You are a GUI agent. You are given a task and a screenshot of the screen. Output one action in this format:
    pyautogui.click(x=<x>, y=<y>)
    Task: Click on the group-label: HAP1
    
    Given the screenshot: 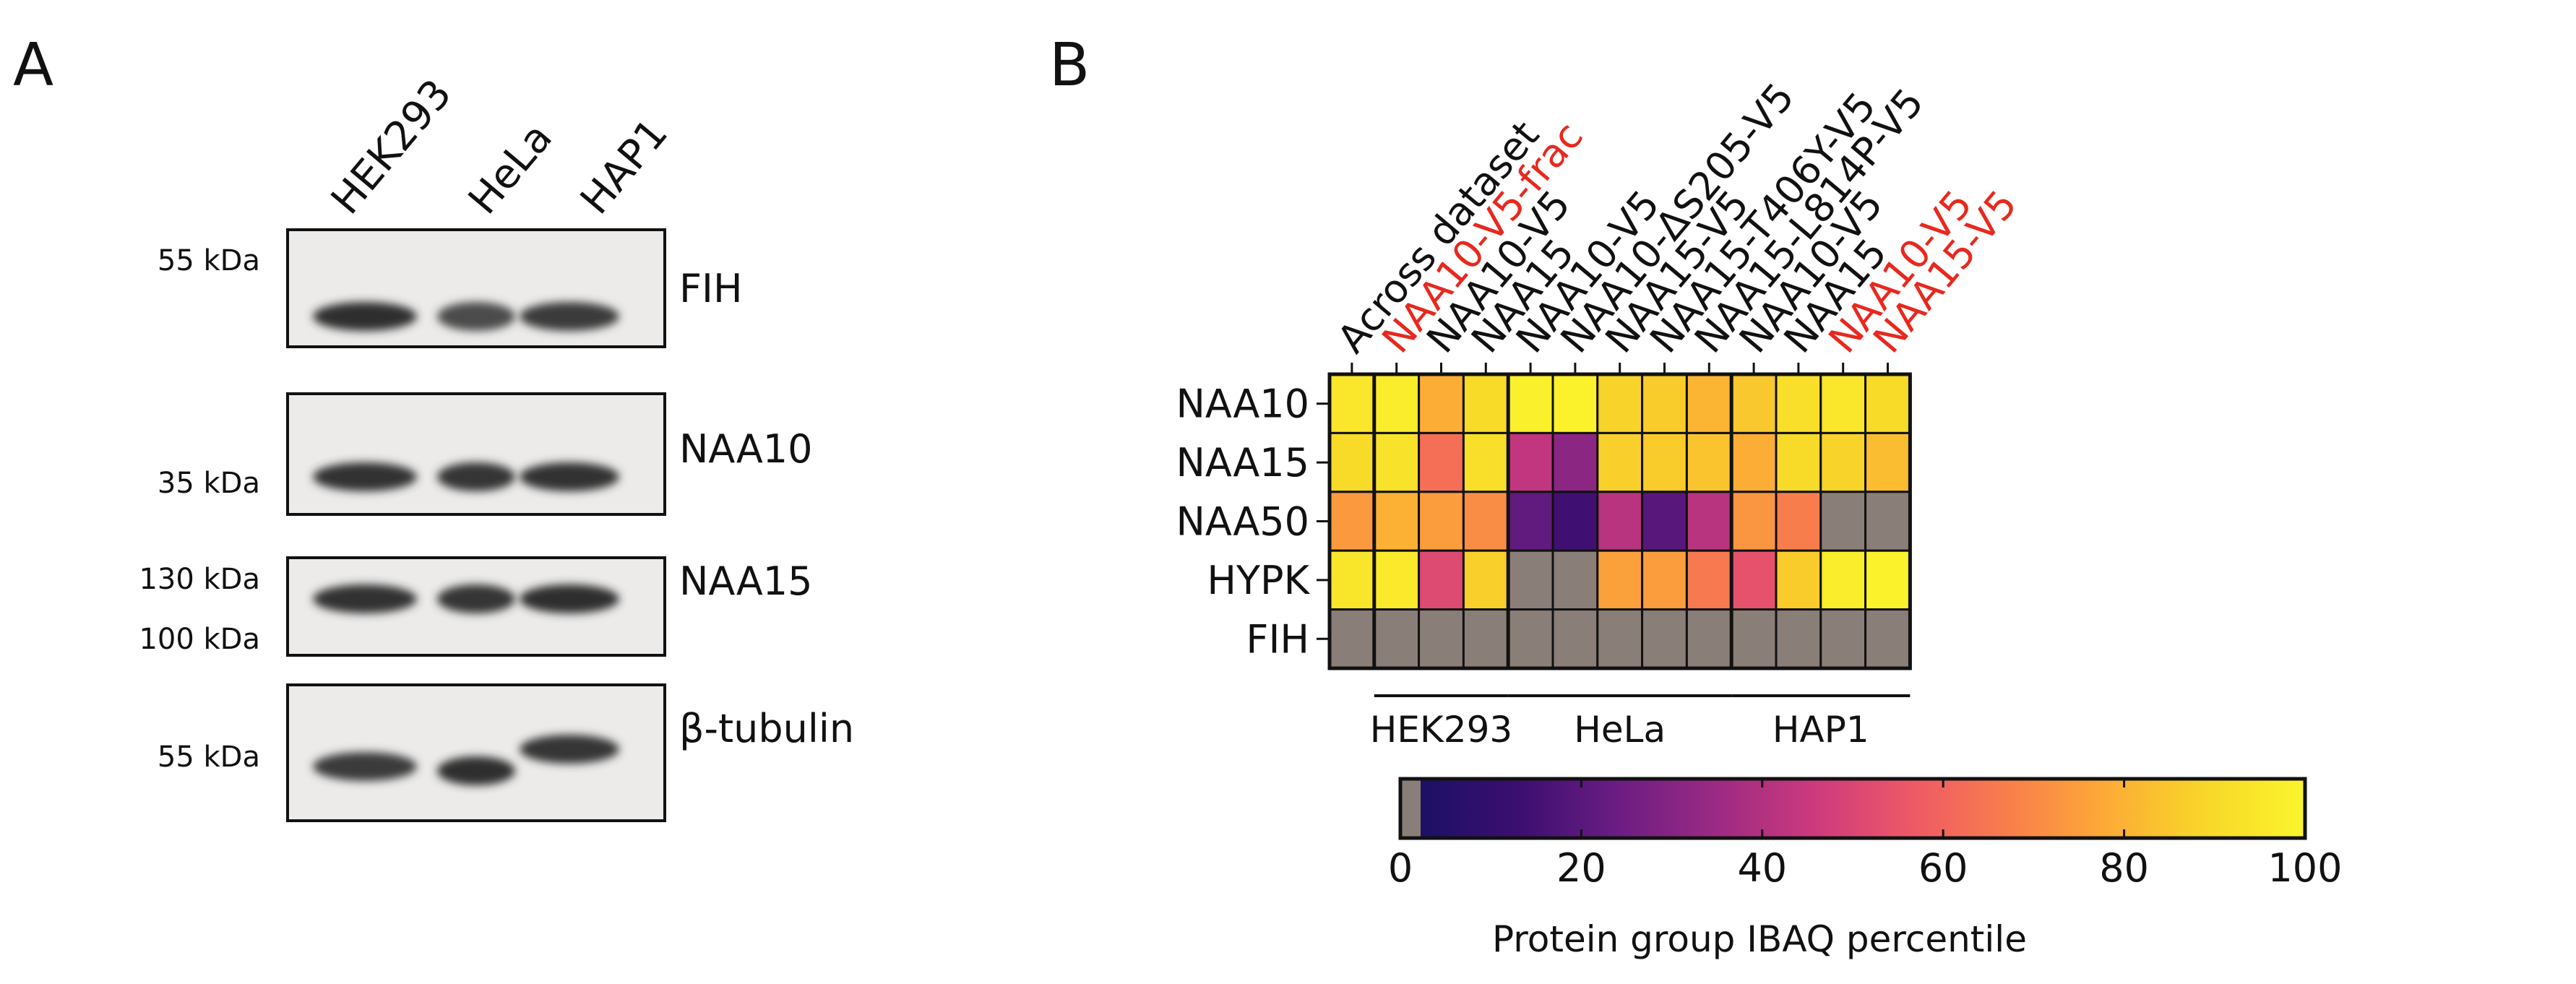 What is the action you would take?
    pyautogui.click(x=1820, y=730)
    